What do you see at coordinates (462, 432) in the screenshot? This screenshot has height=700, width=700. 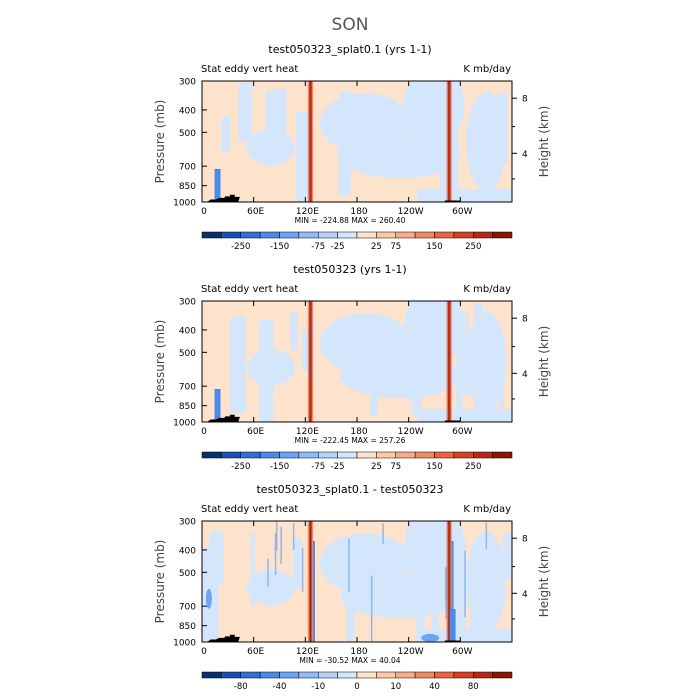 I see `x-tick-label: 60W` at bounding box center [462, 432].